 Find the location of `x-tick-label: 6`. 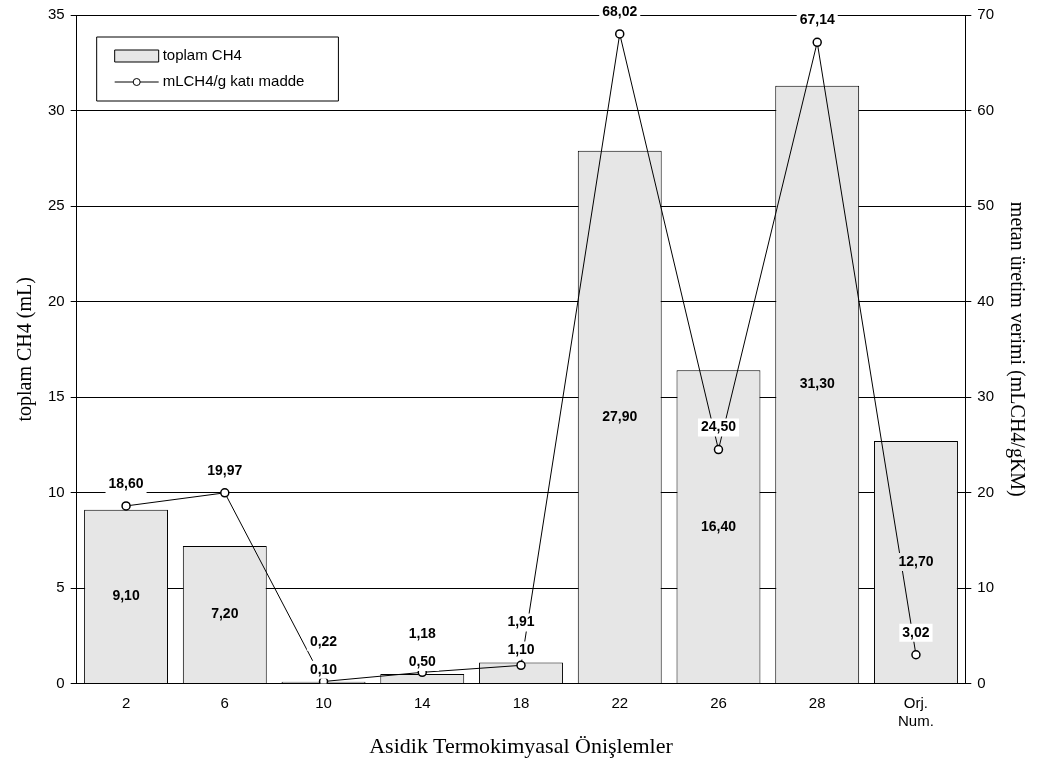

x-tick-label: 6 is located at coordinates (224, 702).